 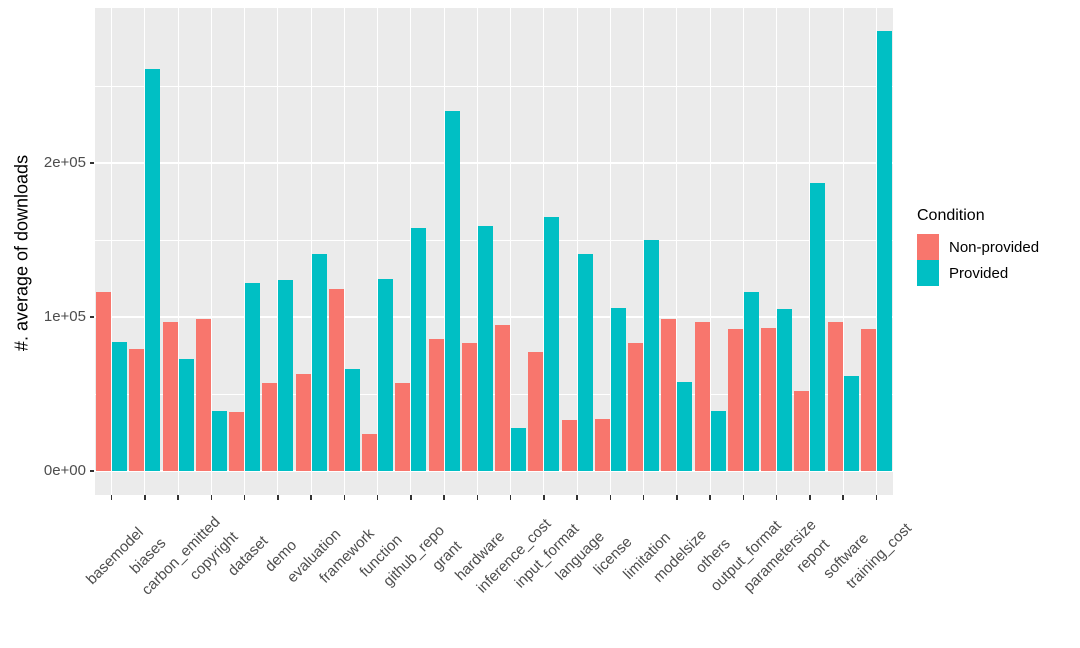 What do you see at coordinates (237, 441) in the screenshot?
I see `bar-non-provided-dataset` at bounding box center [237, 441].